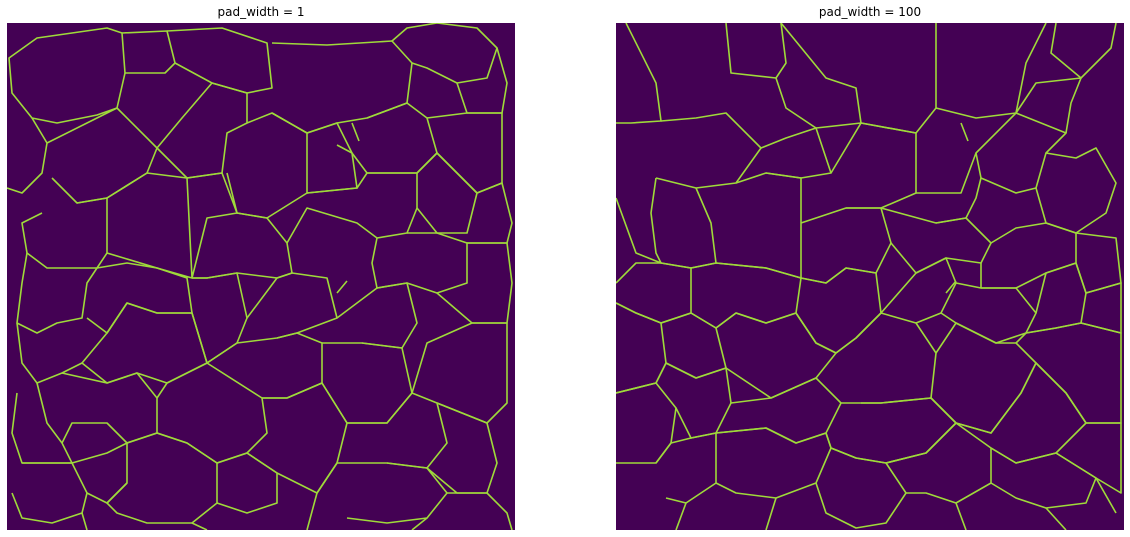  What do you see at coordinates (870, 12) in the screenshot?
I see `panel-title: pad_width = 100` at bounding box center [870, 12].